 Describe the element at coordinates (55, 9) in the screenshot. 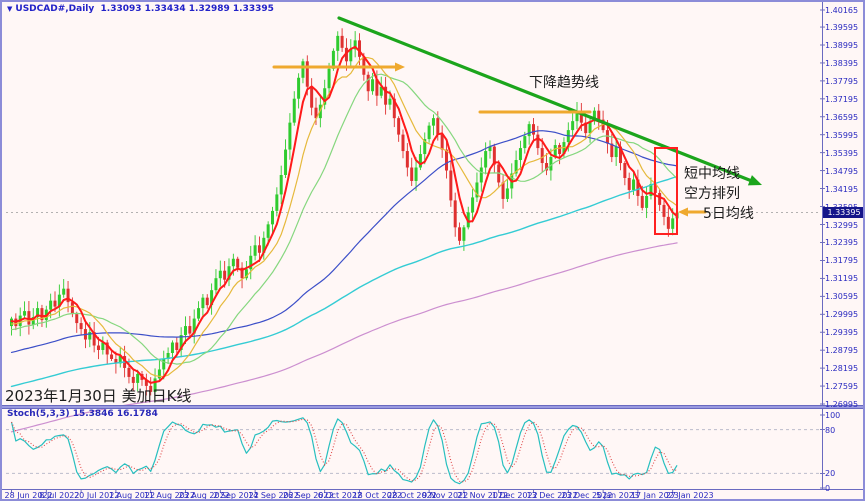

I see `chart-title: USDCAD#,Daily` at that location.